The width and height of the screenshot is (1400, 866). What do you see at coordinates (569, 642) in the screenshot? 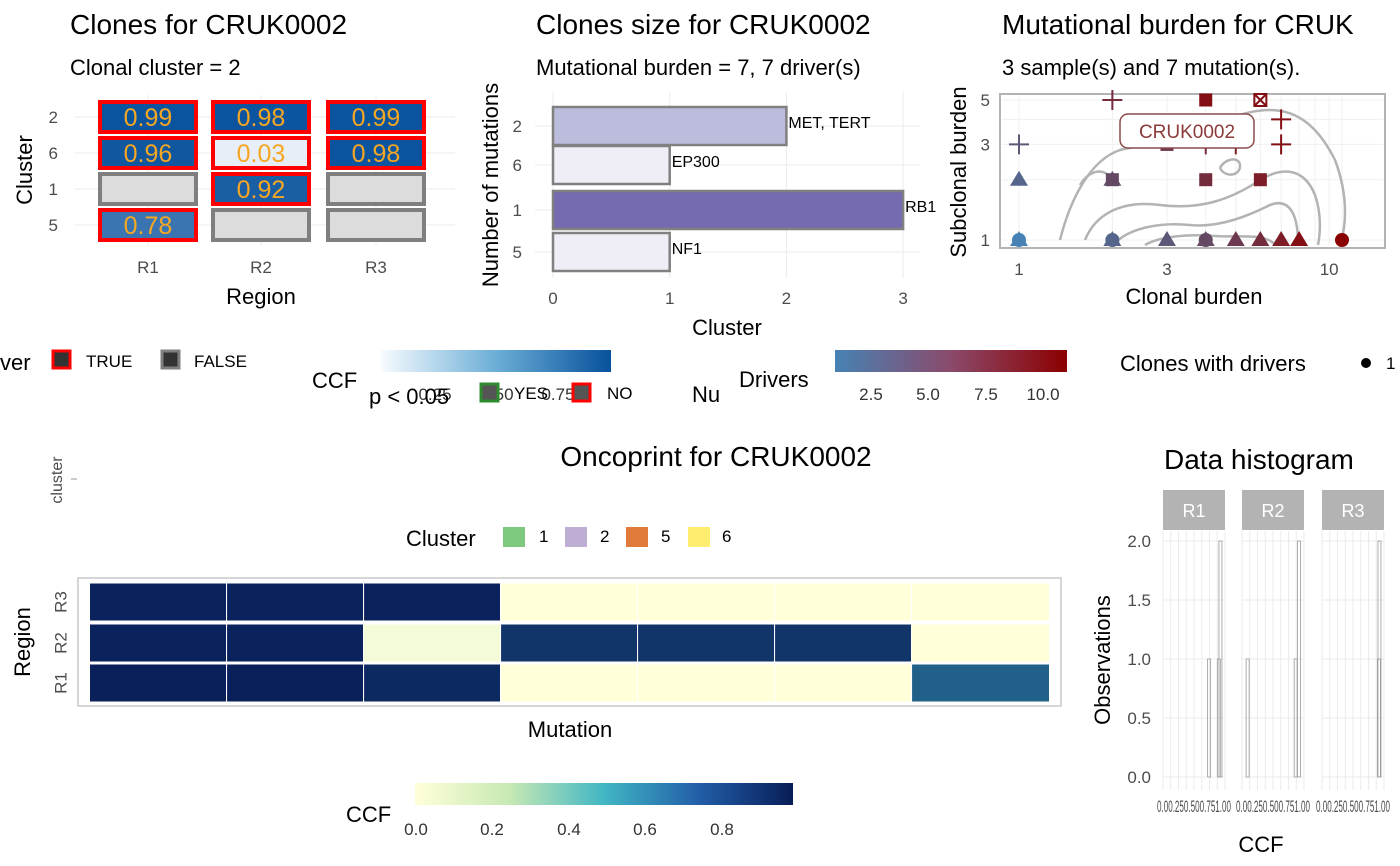
I see `oncoprint-frame` at bounding box center [569, 642].